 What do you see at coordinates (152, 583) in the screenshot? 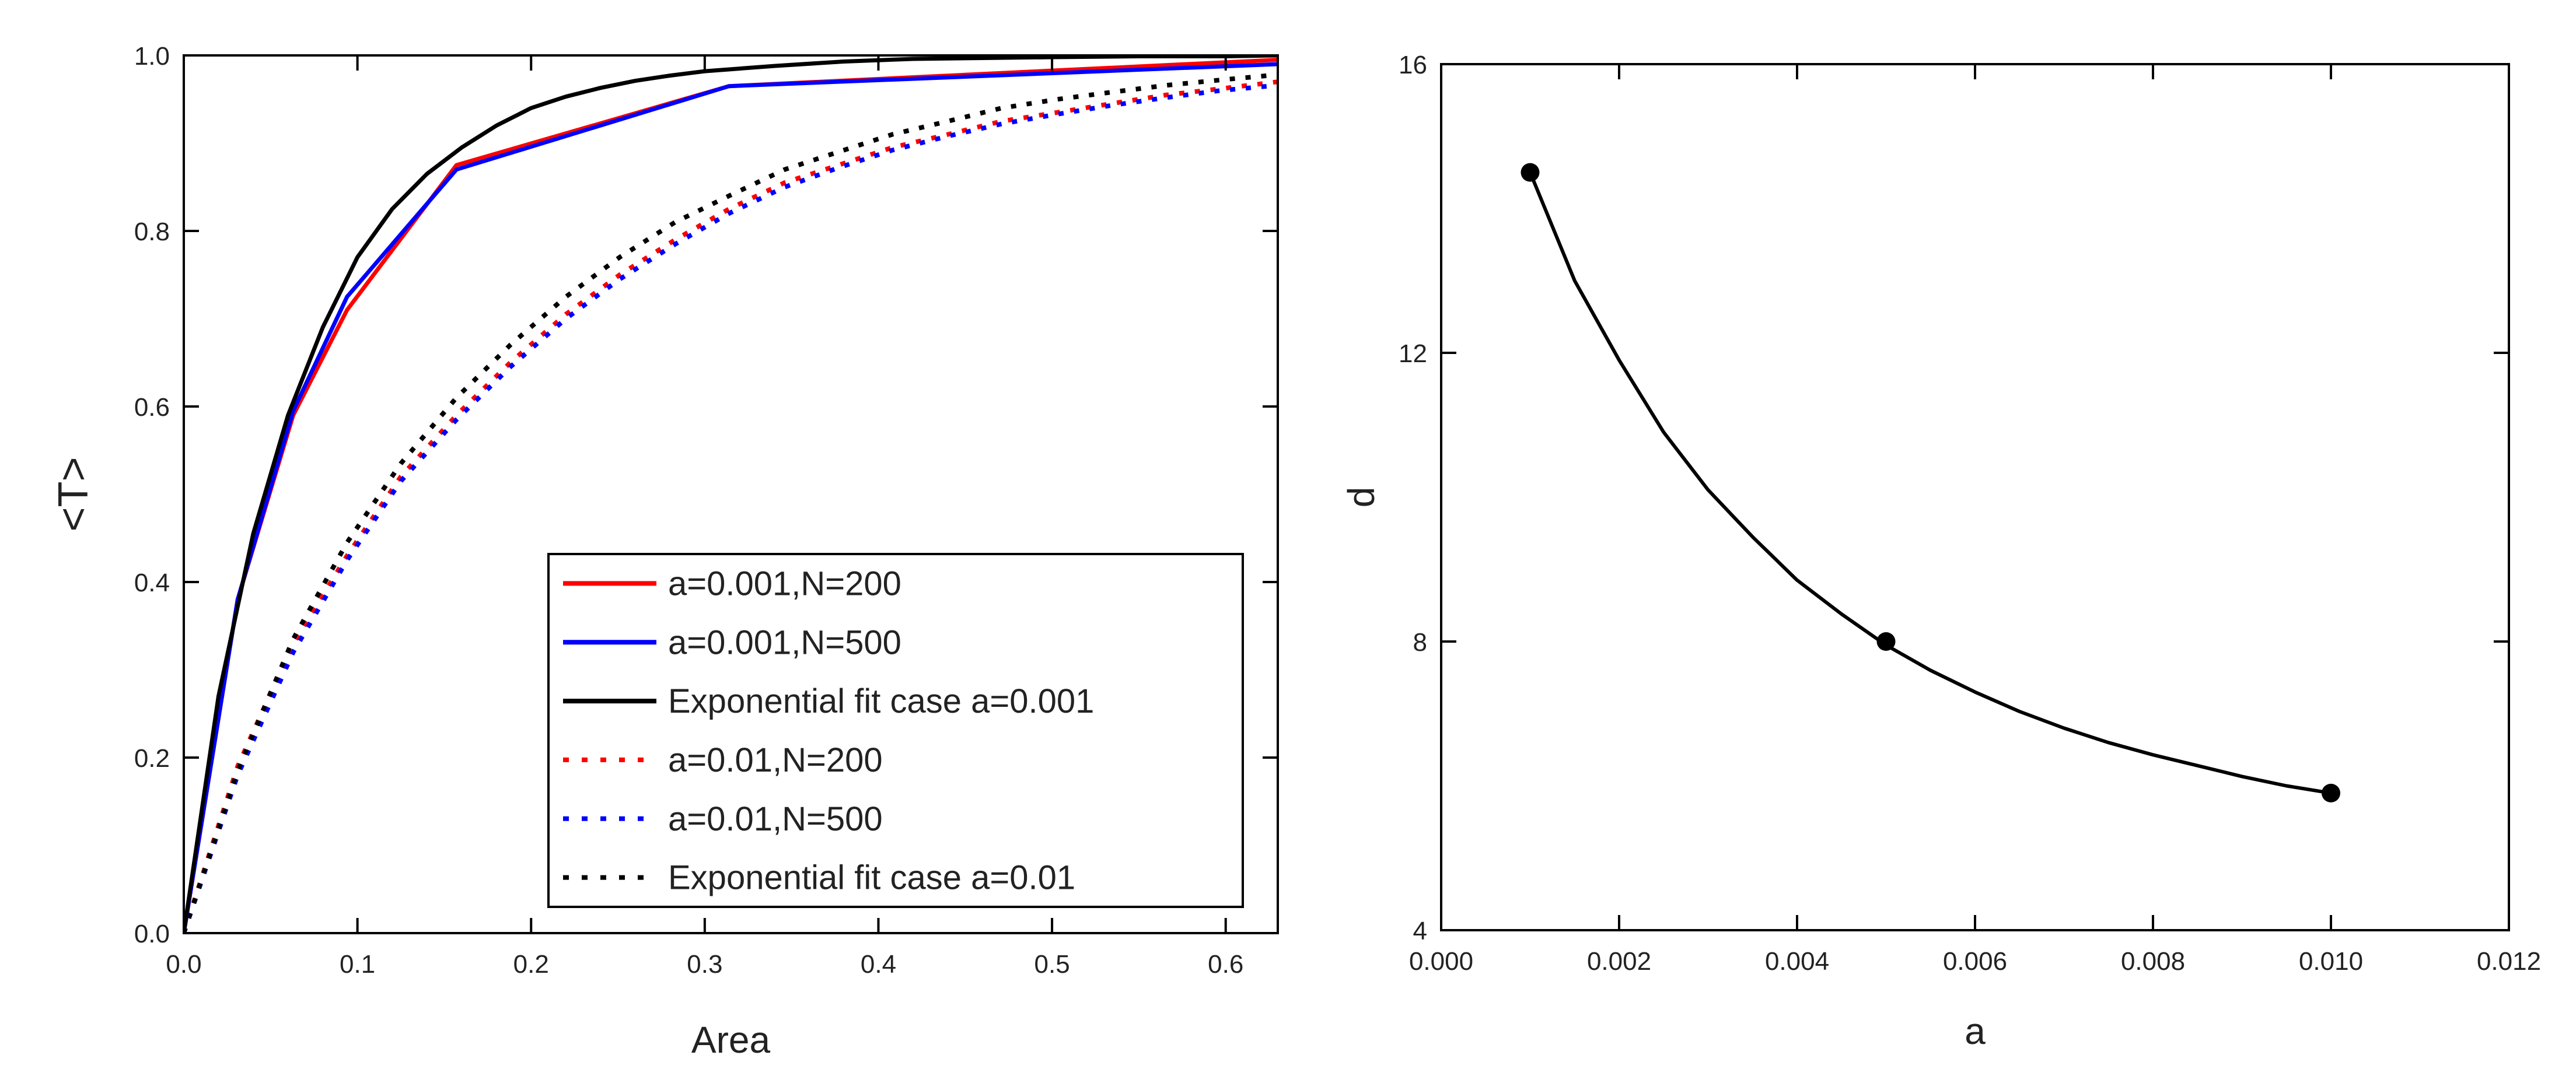
I see `left-y-tick-label: 0.4` at bounding box center [152, 583].